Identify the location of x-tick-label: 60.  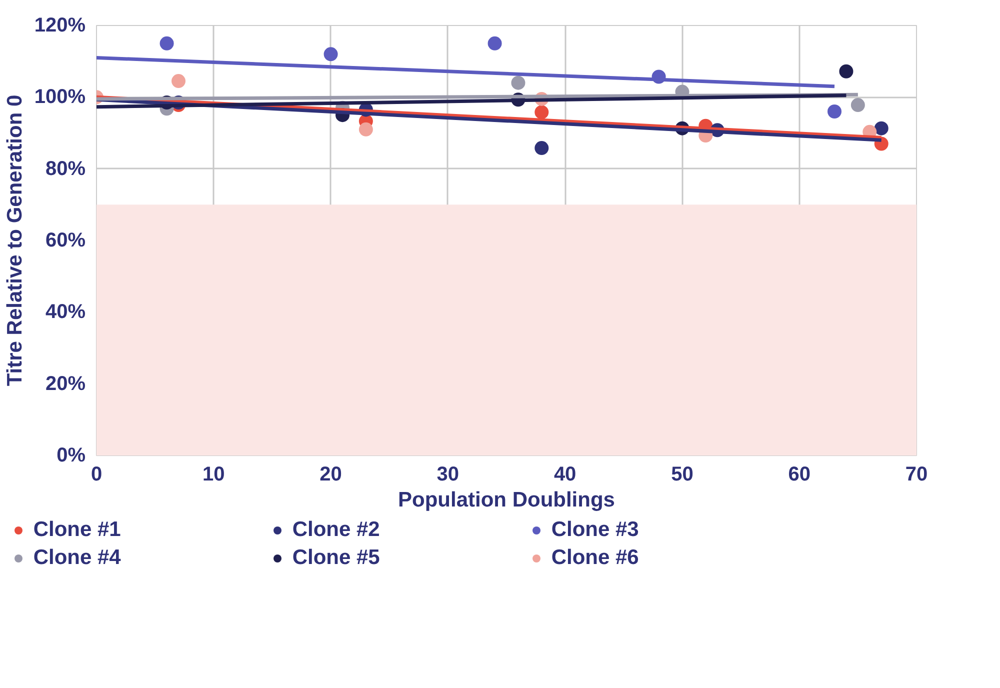
(799, 475).